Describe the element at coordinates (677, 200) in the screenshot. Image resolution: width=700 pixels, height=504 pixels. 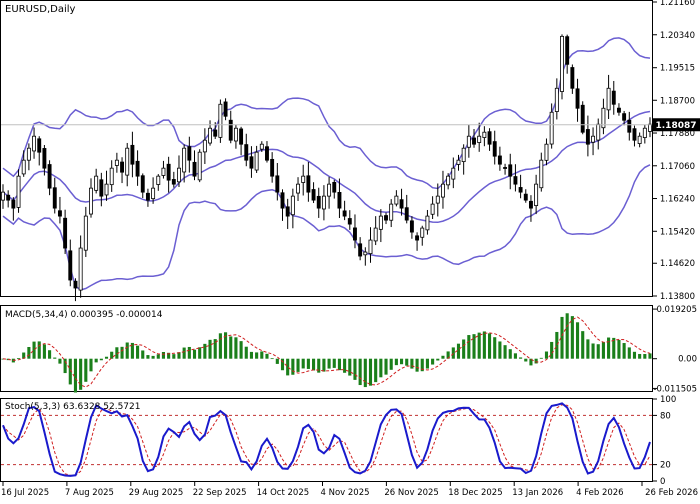
I see `price-tick-label: 1.16240` at that location.